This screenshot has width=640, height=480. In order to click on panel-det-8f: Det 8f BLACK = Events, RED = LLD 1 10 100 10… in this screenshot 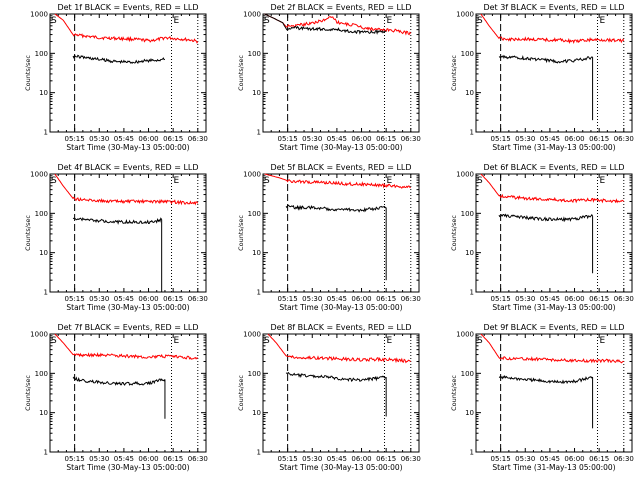, I will do `click(329, 397)`.